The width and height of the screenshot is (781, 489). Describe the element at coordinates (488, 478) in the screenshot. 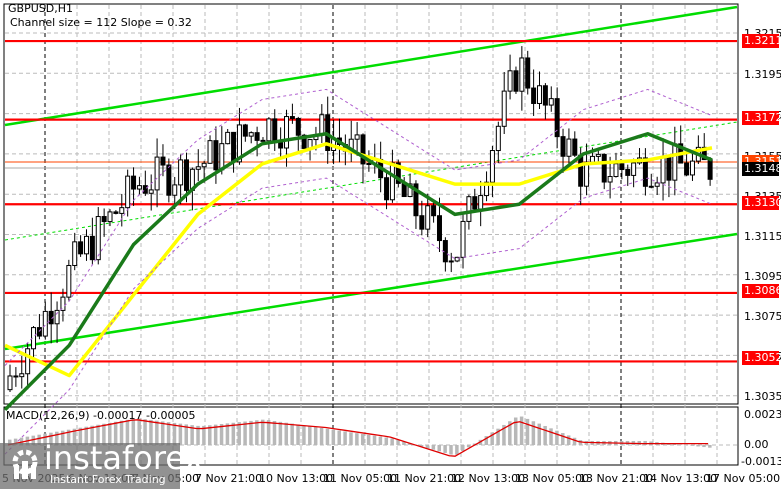

I see `time-axis-label: 12 Nov 13:00` at that location.